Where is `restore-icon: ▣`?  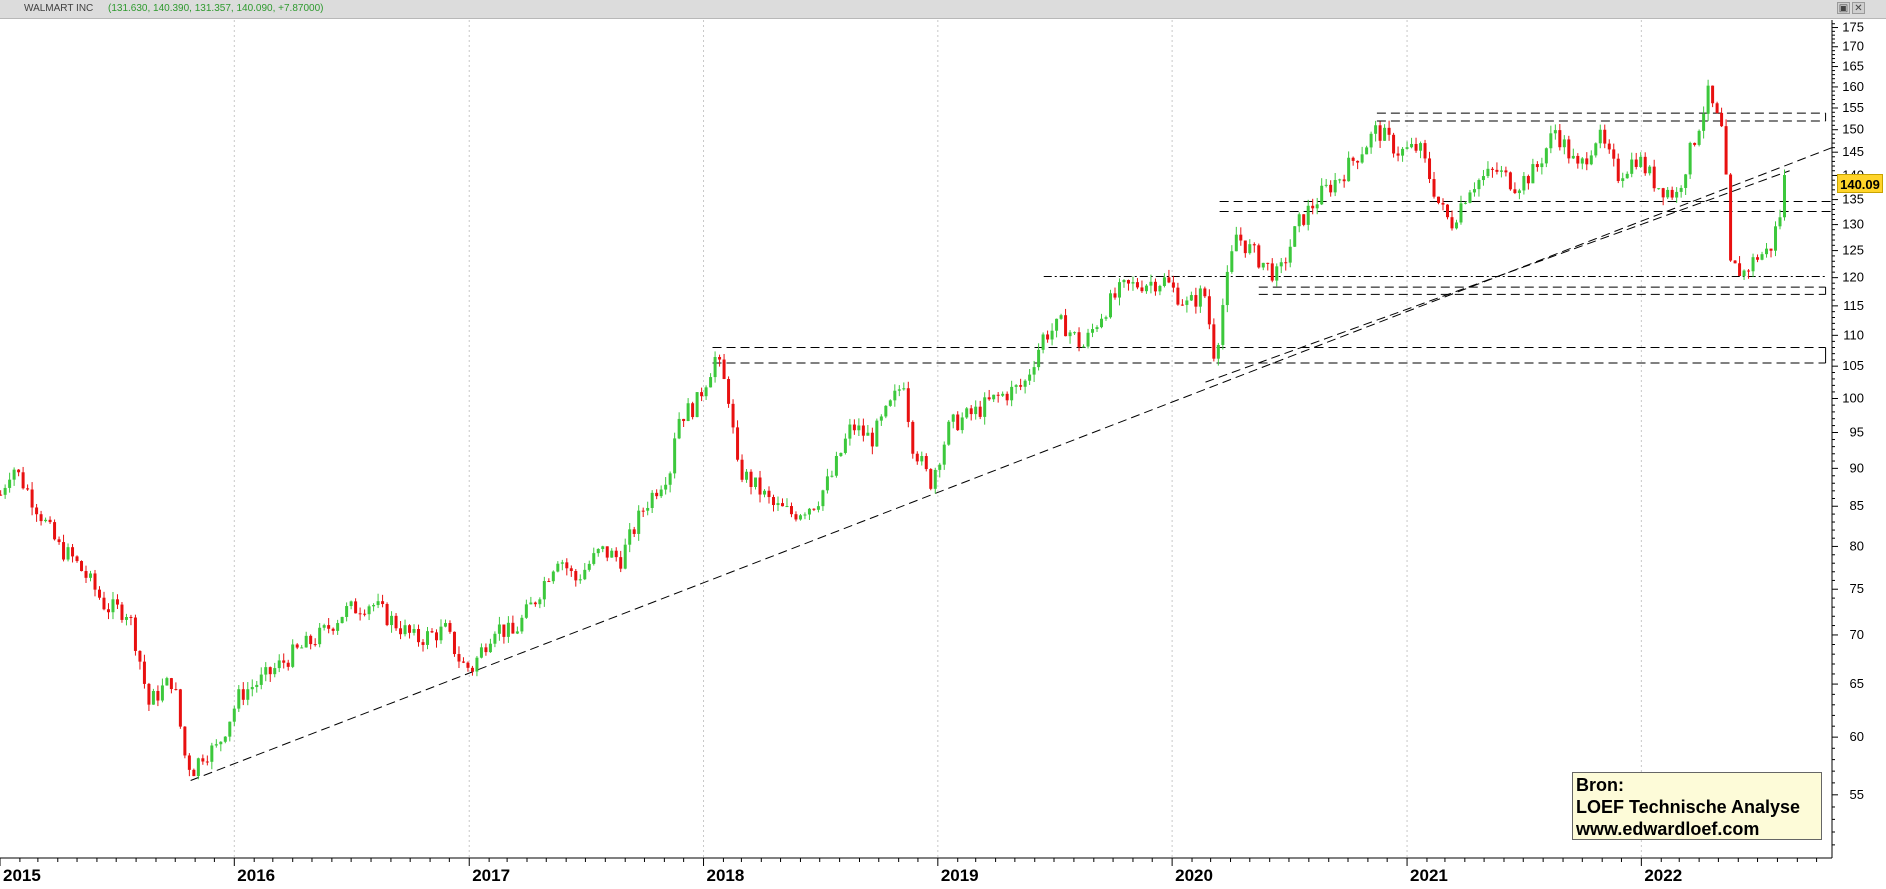
restore-icon: ▣ is located at coordinates (1843, 8).